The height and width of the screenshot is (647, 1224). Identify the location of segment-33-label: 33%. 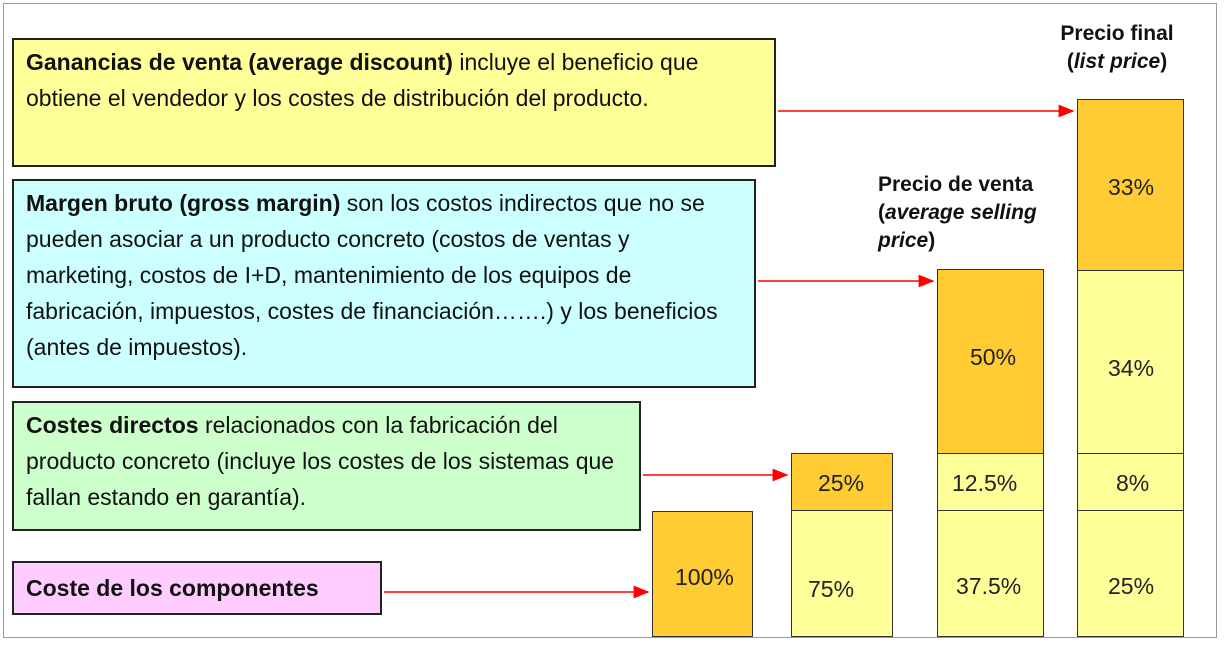
(1131, 187).